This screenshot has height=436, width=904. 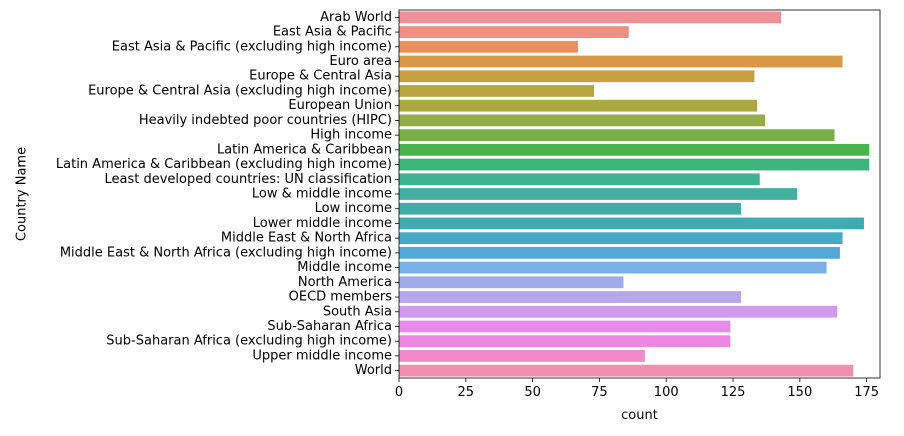 What do you see at coordinates (466, 392) in the screenshot?
I see `x-tick-label: 25` at bounding box center [466, 392].